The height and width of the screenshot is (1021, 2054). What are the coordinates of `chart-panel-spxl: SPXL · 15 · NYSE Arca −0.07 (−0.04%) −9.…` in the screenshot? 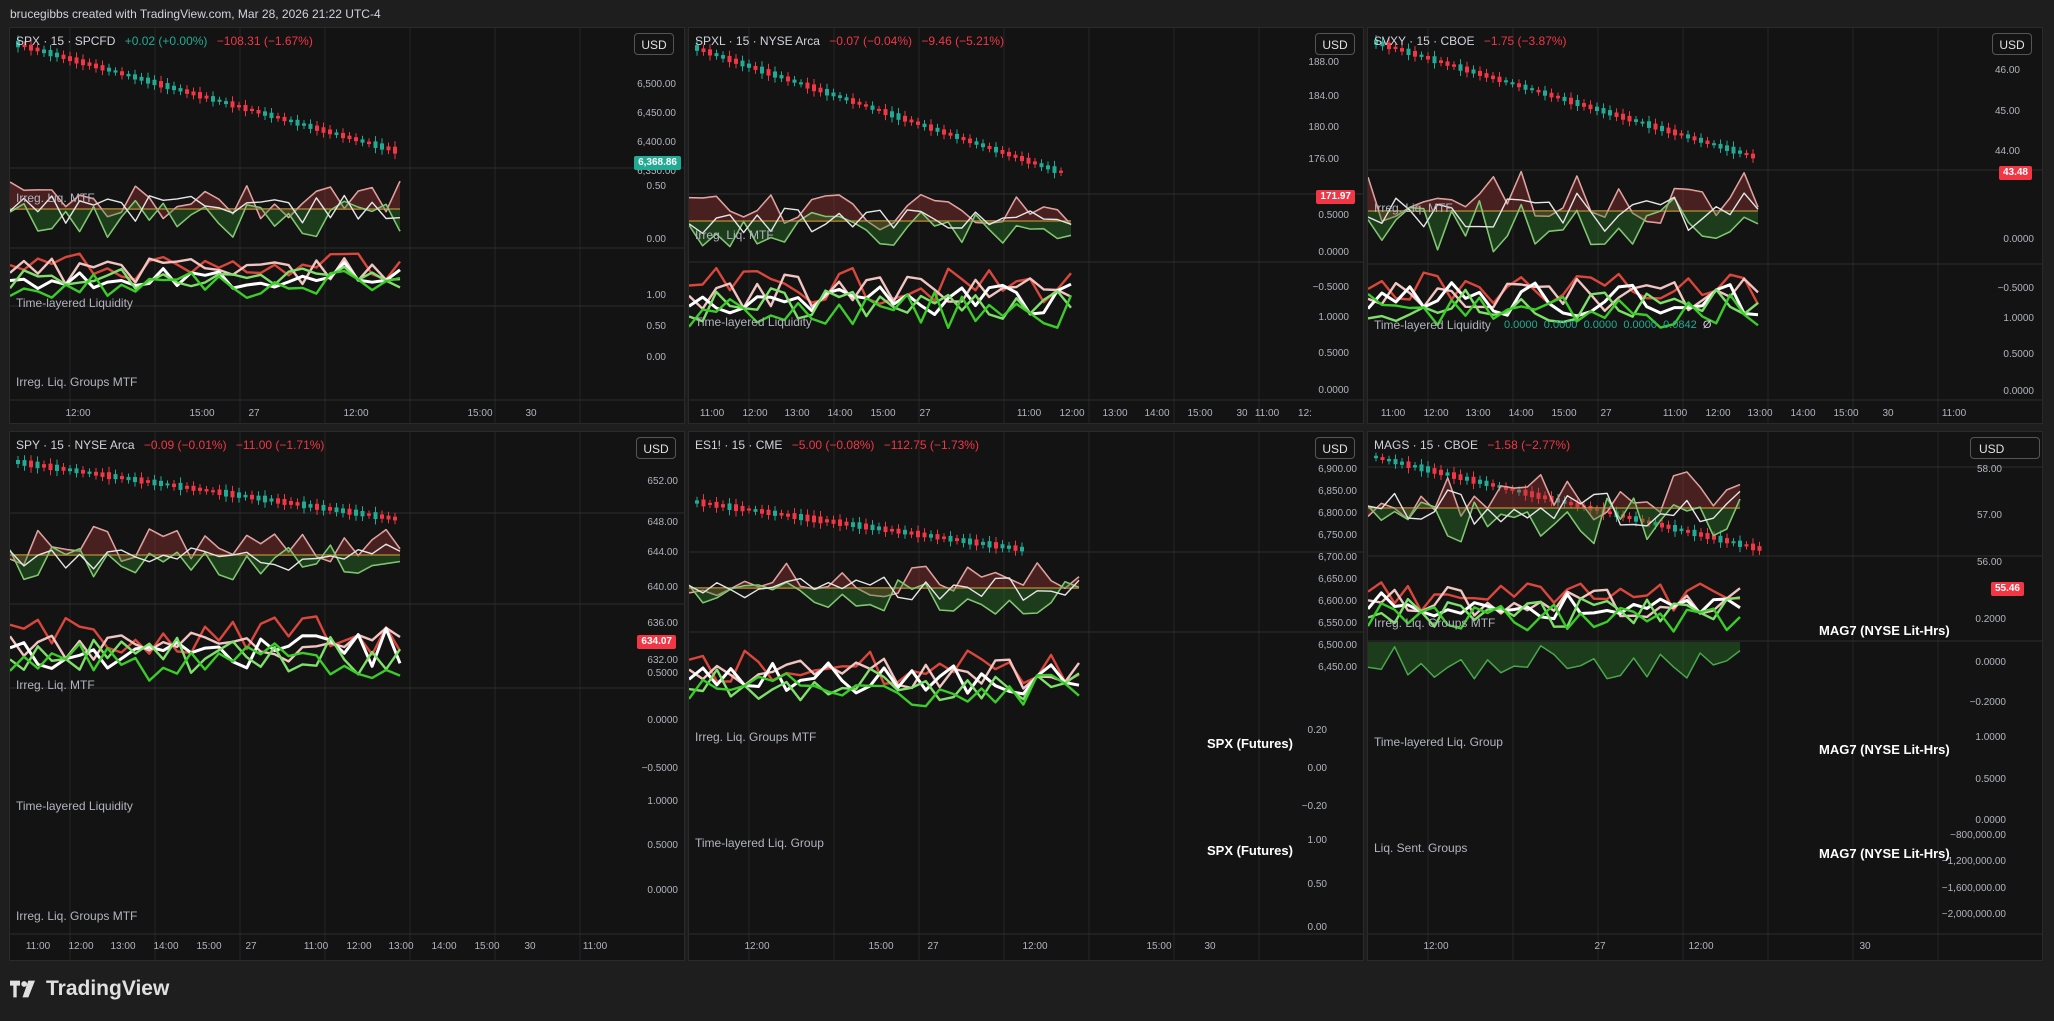 It's located at (1026, 225).